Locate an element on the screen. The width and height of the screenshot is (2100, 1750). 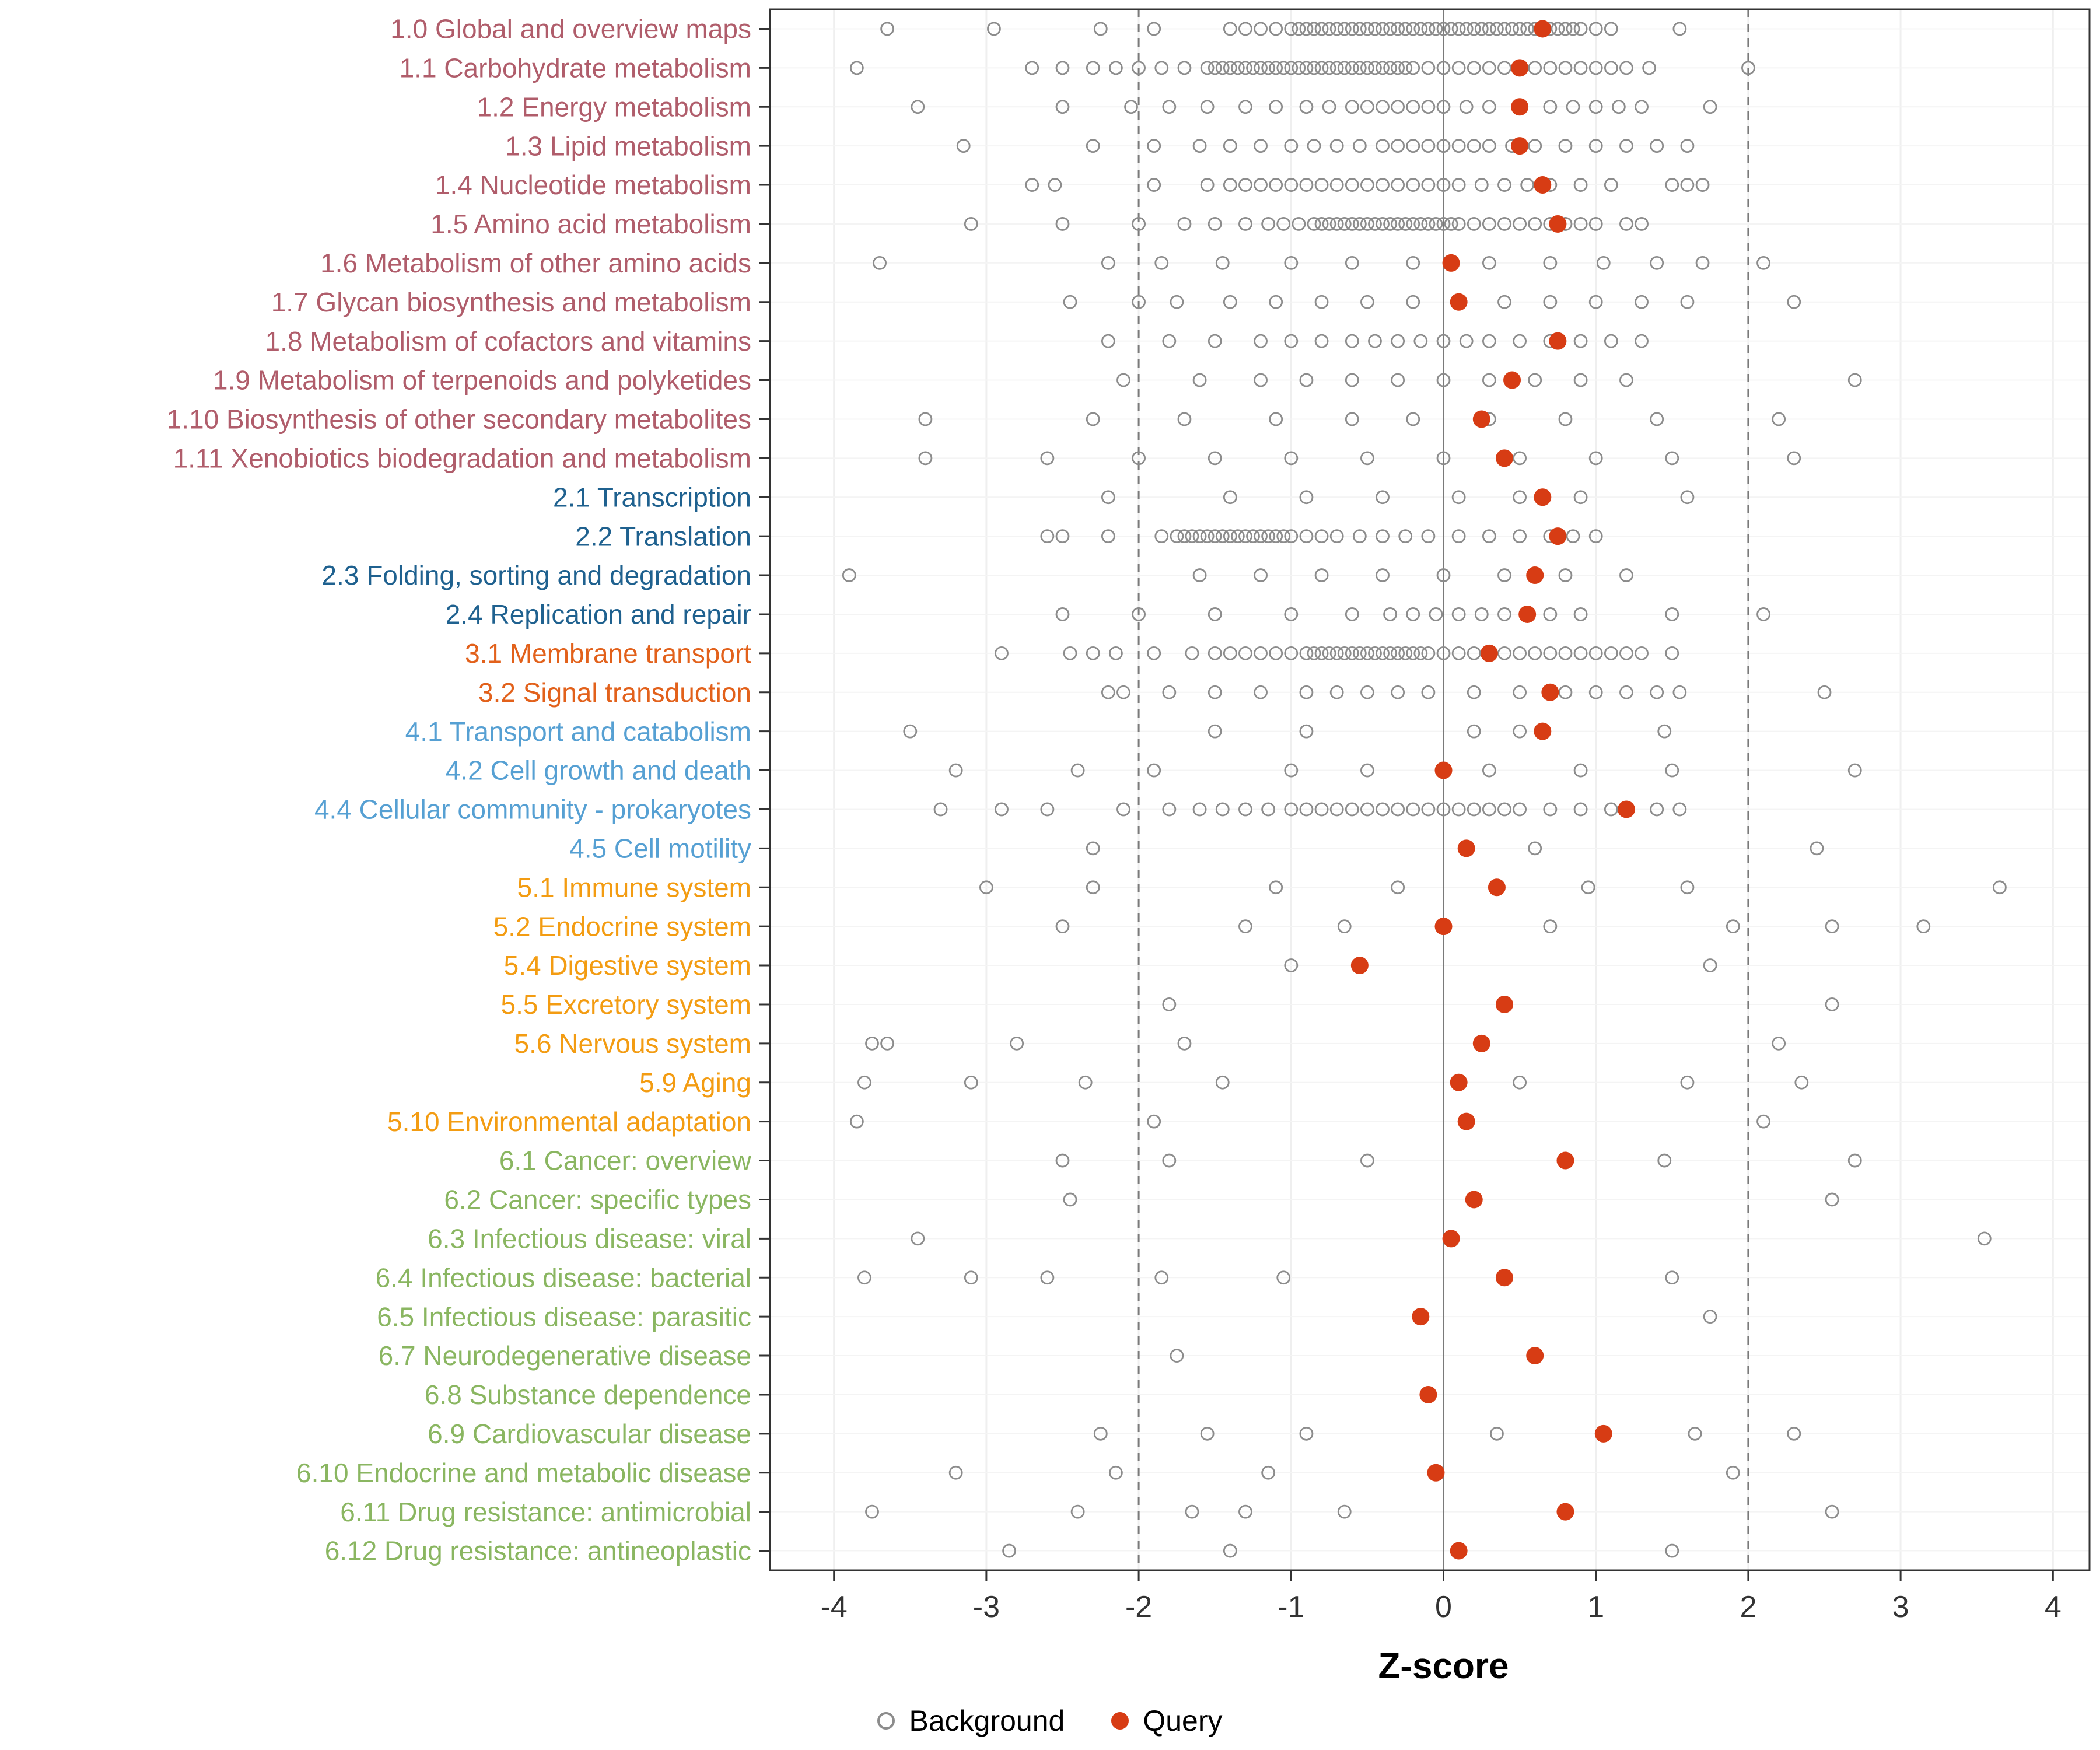
category-label: 4.4 Cellular community - prokaryotes is located at coordinates (532, 809).